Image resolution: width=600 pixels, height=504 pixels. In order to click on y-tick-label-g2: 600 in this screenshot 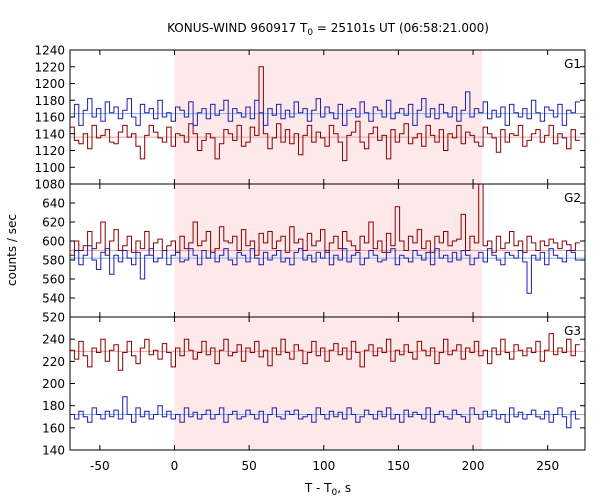, I will do `click(53, 242)`.